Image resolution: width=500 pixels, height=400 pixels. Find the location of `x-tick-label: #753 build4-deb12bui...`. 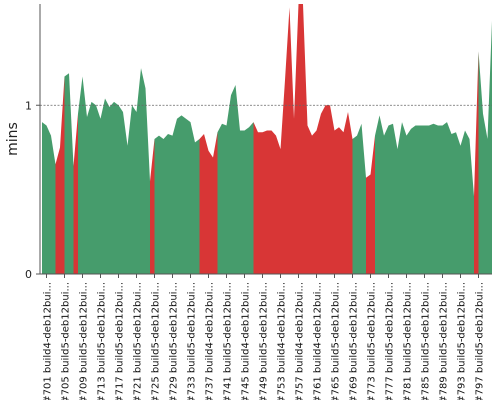

x-tick-label: #753 build4-deb12bui... is located at coordinates (282, 341).